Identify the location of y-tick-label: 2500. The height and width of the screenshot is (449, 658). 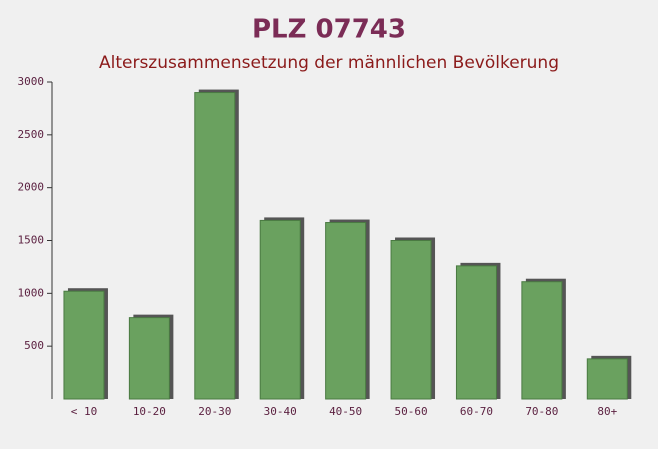
(31, 134).